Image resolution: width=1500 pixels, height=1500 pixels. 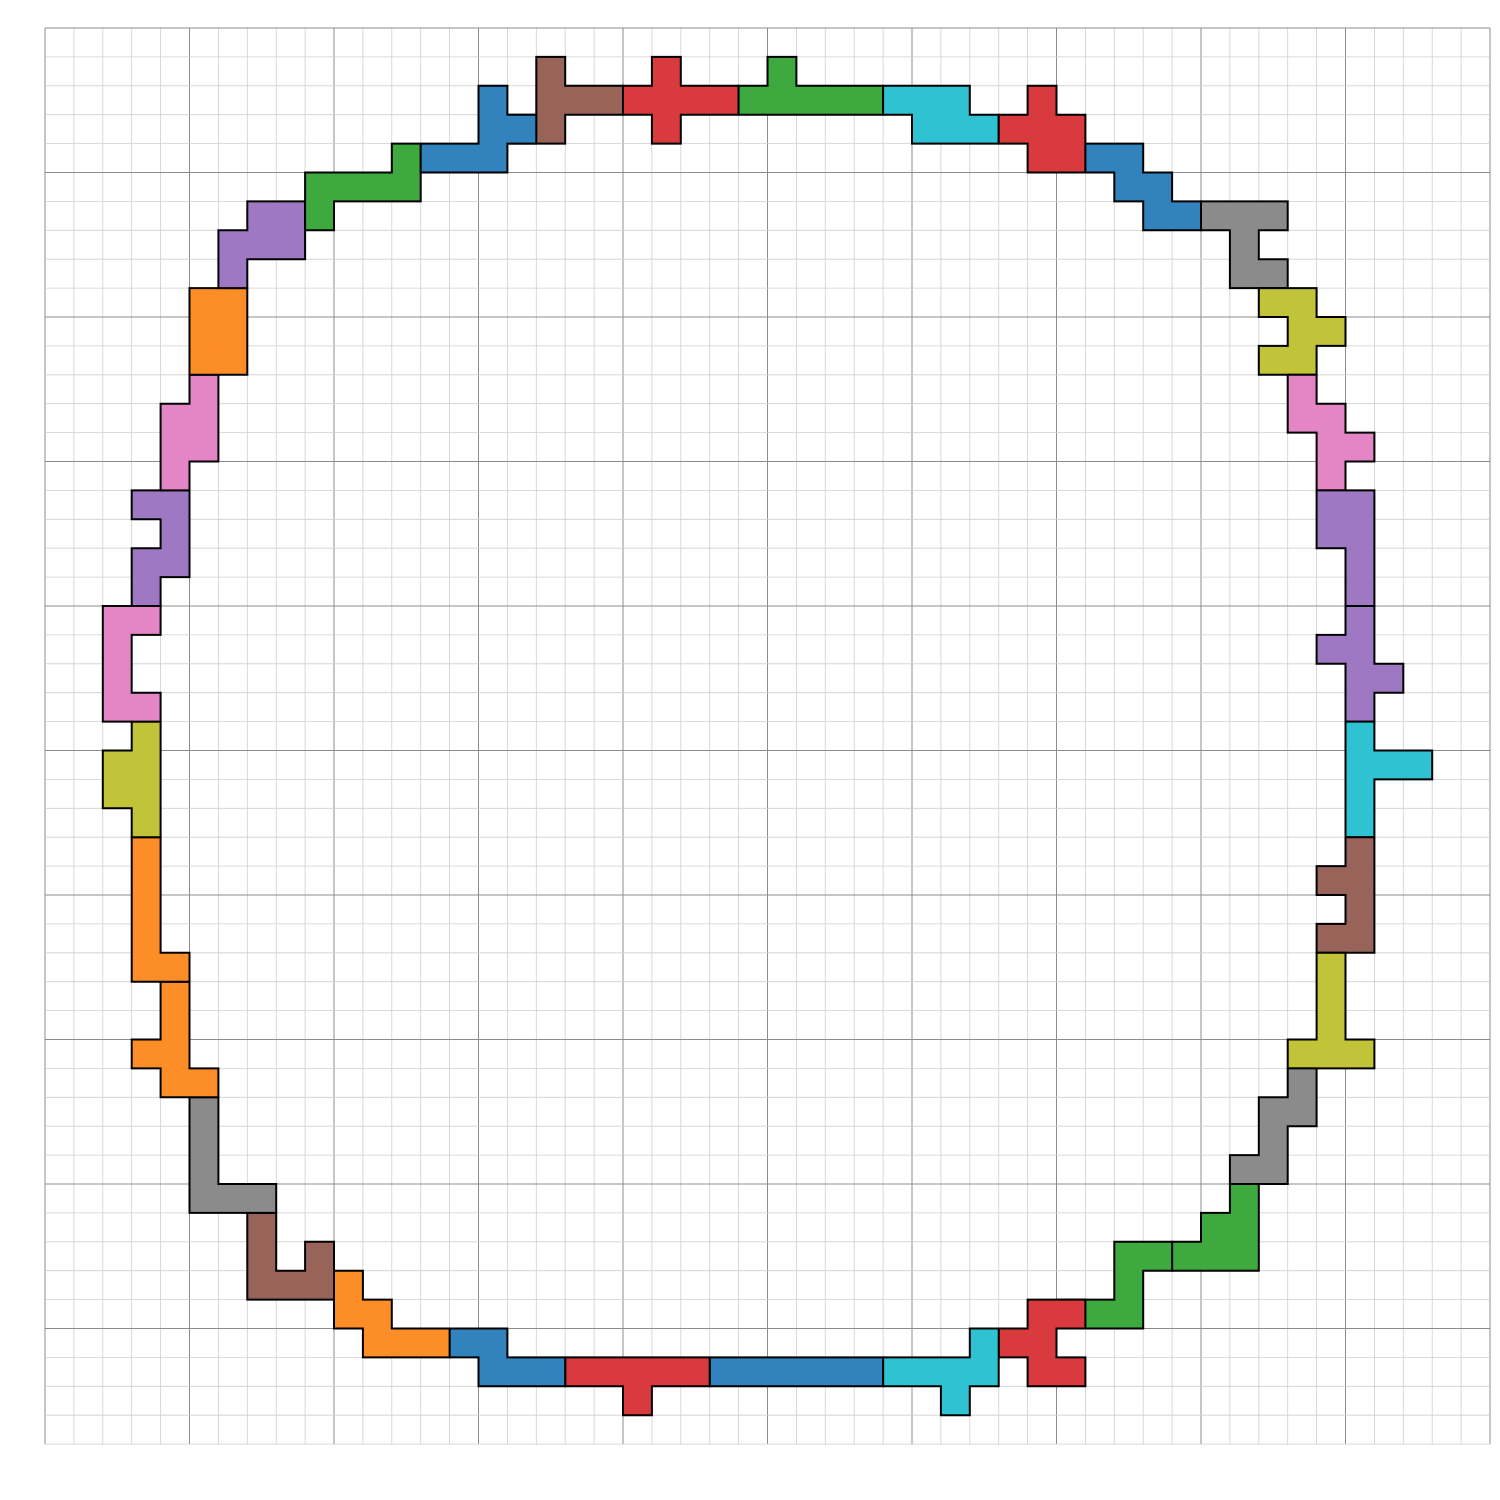 I want to click on piece-red, so click(x=1042, y=1343).